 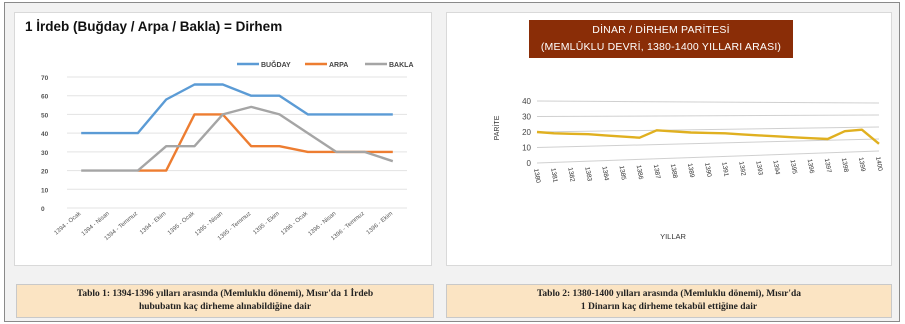 What do you see at coordinates (587, 174) in the screenshot?
I see `x-tick-label: 1383` at bounding box center [587, 174].